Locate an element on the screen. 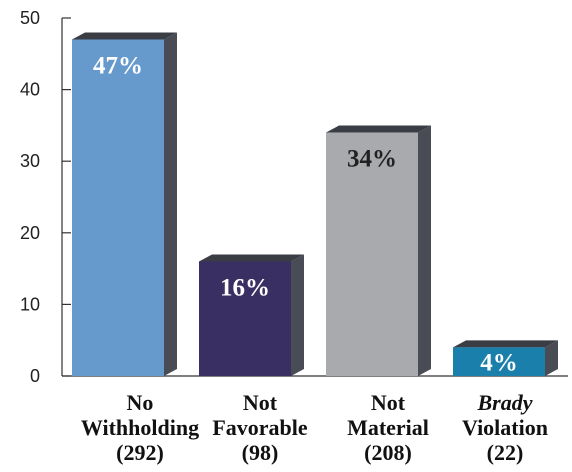  category-label: Brady Violation (22) is located at coordinates (505, 427).